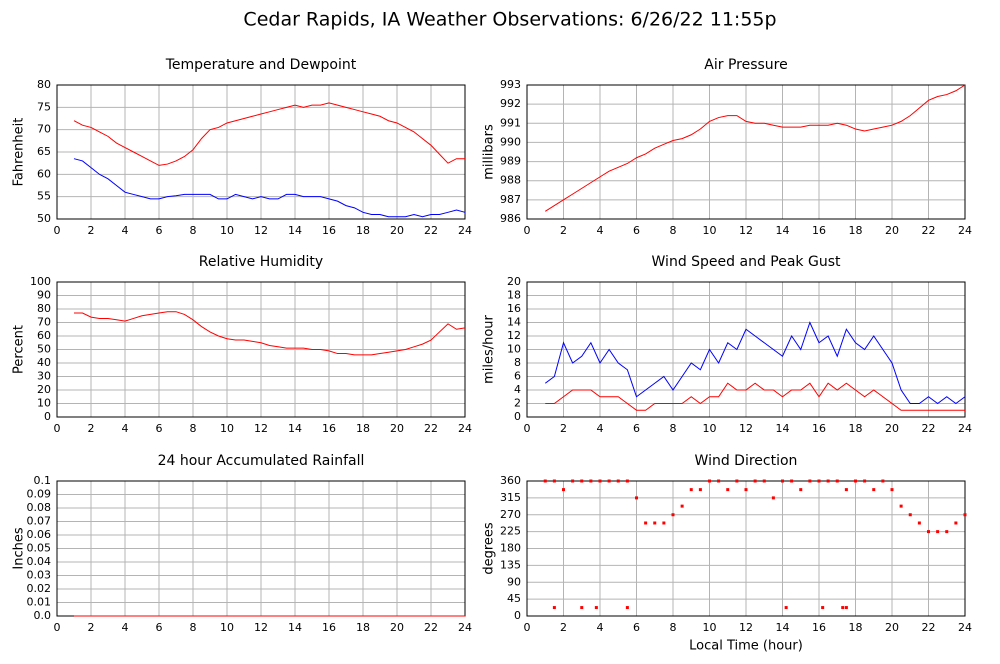  Describe the element at coordinates (510, 161) in the screenshot. I see `y-tick-label: 989` at that location.